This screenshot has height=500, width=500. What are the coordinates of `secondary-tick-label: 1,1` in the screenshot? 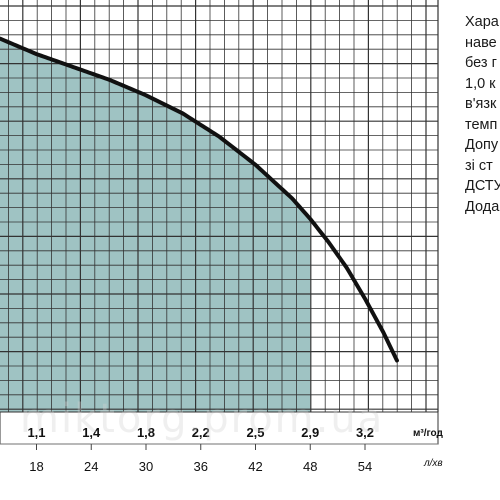 It's located at (36, 432).